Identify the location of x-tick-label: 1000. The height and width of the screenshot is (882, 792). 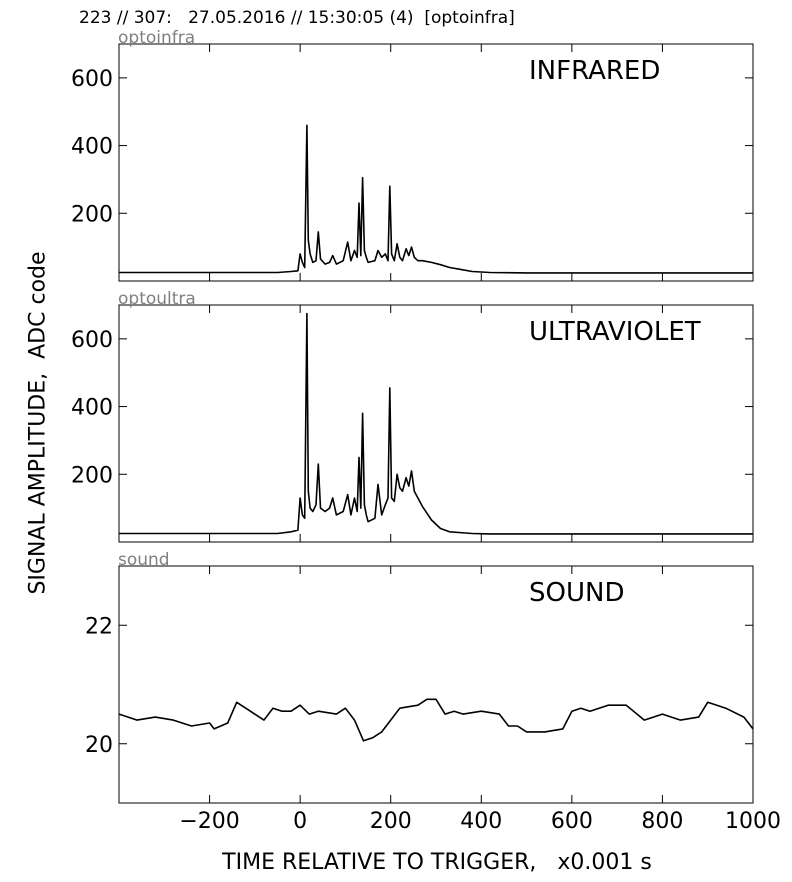
(753, 821).